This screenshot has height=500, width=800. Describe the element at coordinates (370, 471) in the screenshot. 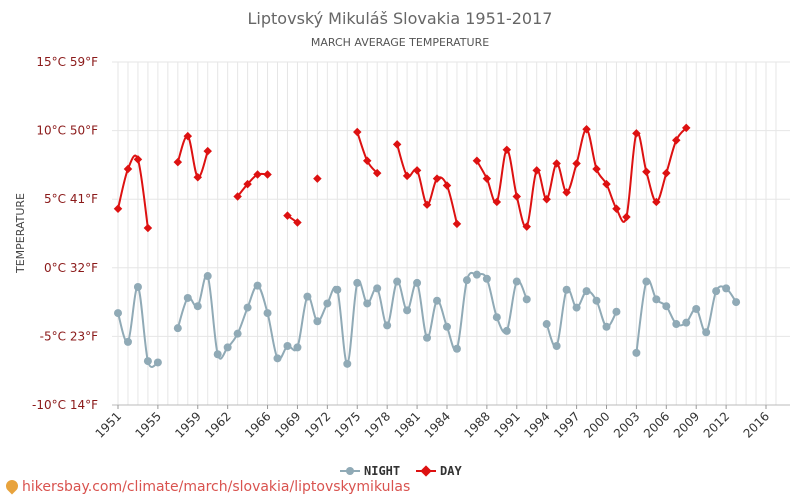

I see `legend-item-night: NIGHT` at that location.